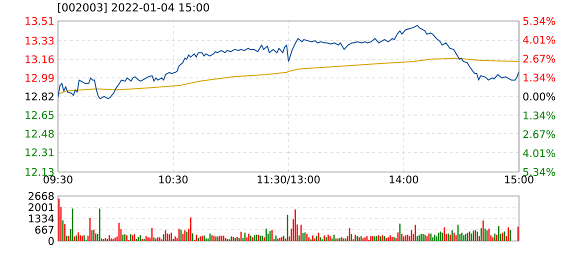 This screenshot has height=276, width=578. What do you see at coordinates (40, 40) in the screenshot?
I see `y-tick-label: 13.33` at bounding box center [40, 40].